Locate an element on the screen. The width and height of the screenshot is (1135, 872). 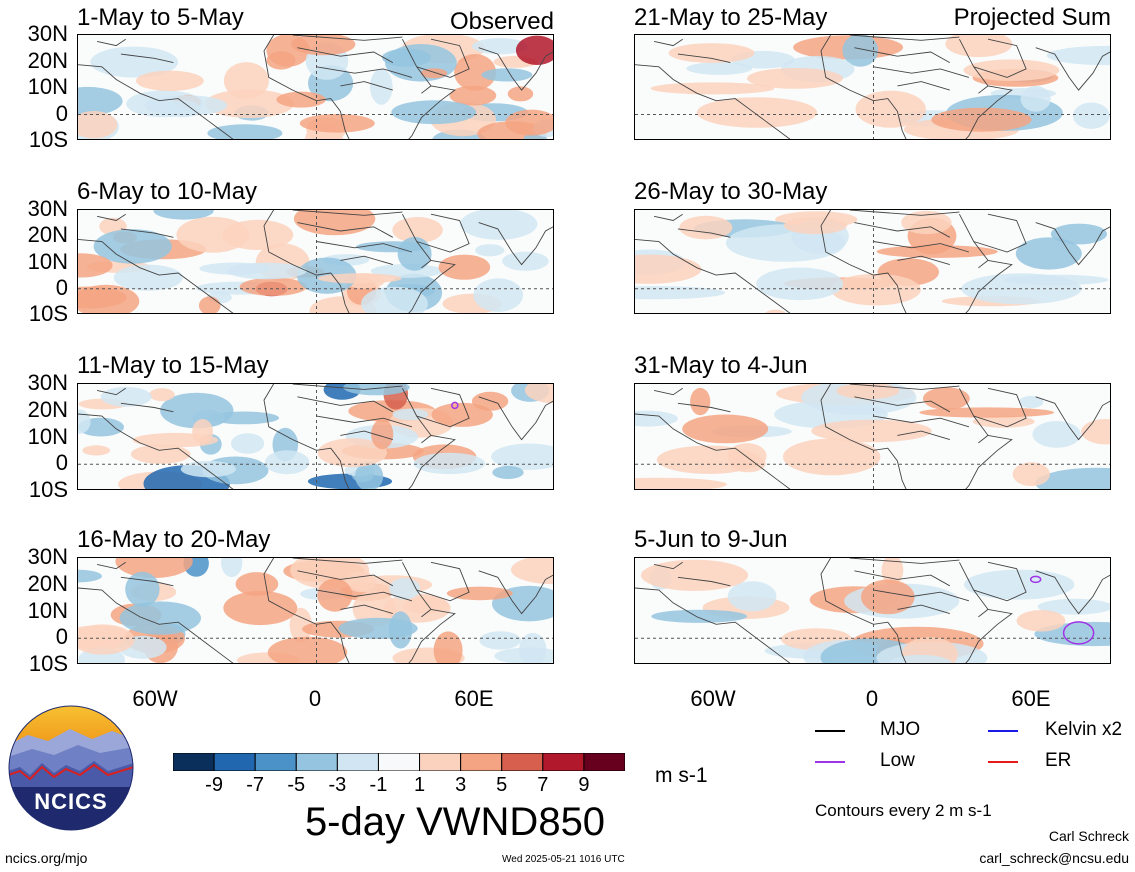
chart-title: 5-day VWND850 is located at coordinates (455, 822).